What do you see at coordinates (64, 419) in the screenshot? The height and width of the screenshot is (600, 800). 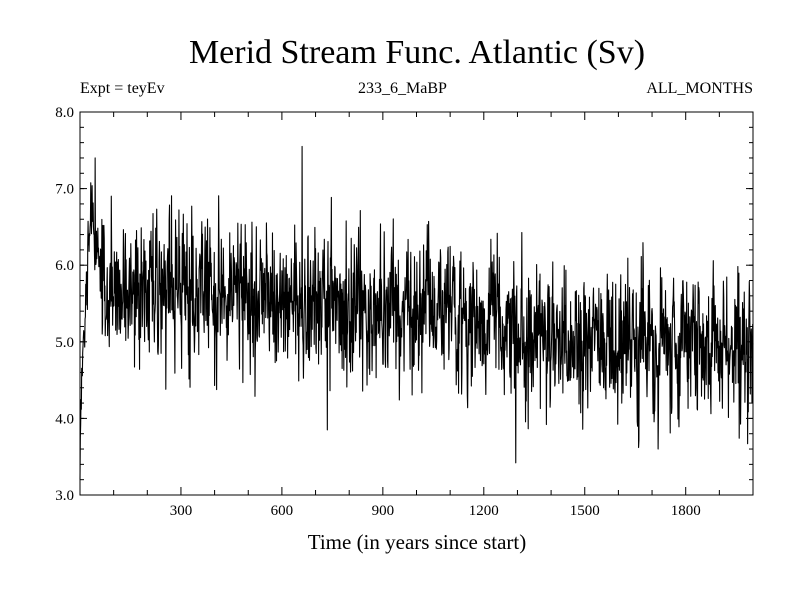 I see `y-tick-label: 4.0` at bounding box center [64, 419].